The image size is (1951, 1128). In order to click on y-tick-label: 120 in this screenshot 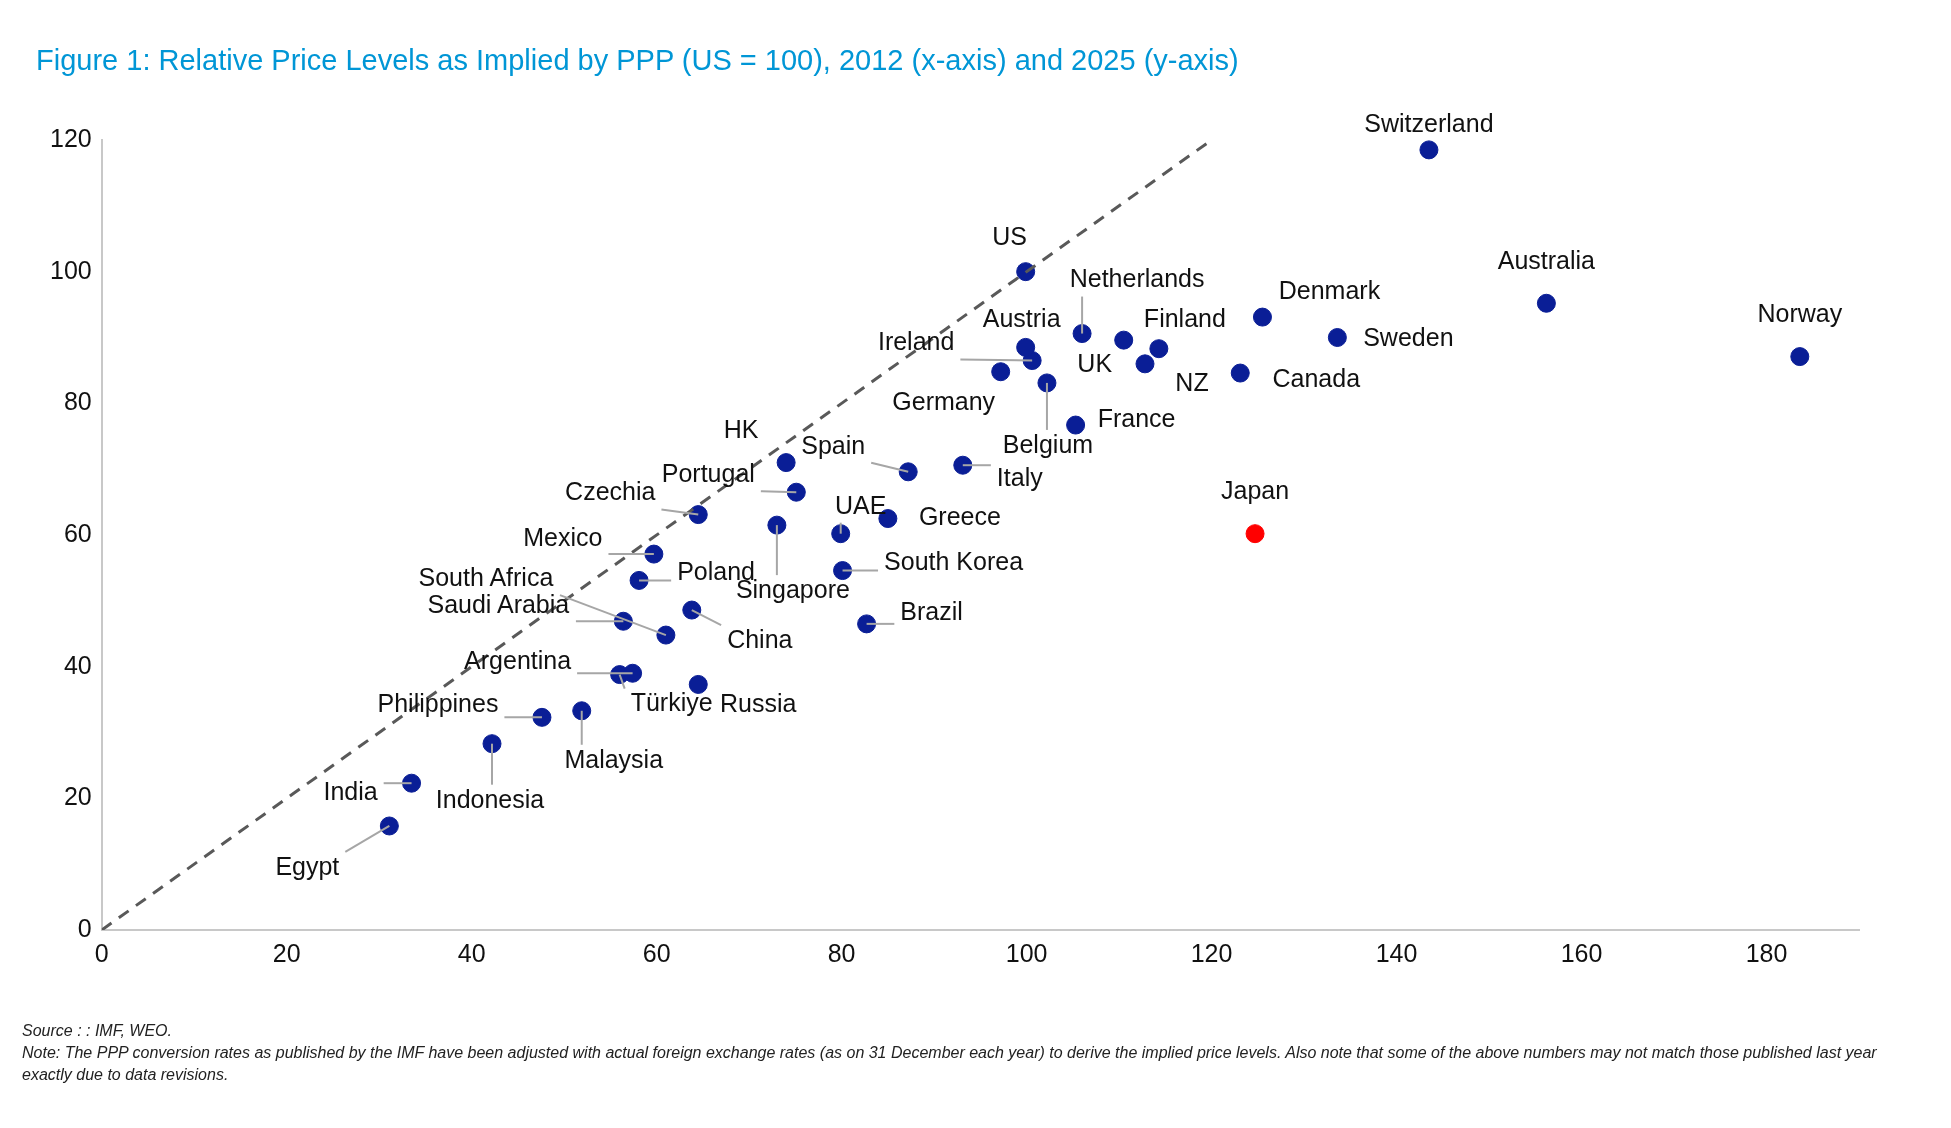, I will do `click(70, 137)`.